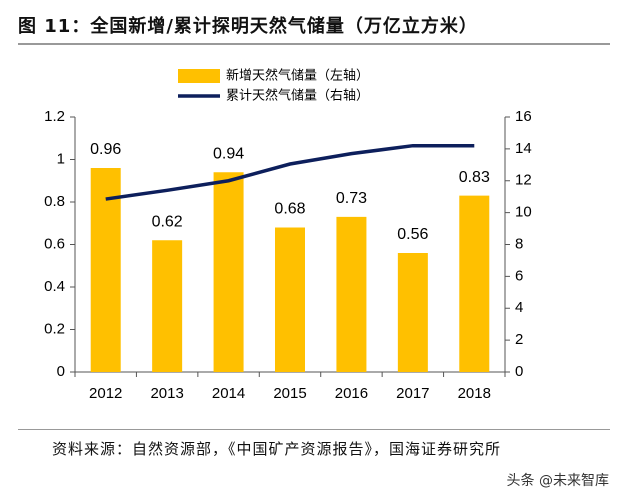 The height and width of the screenshot is (503, 627). What do you see at coordinates (412, 393) in the screenshot?
I see `x-tick-label: 2017` at bounding box center [412, 393].